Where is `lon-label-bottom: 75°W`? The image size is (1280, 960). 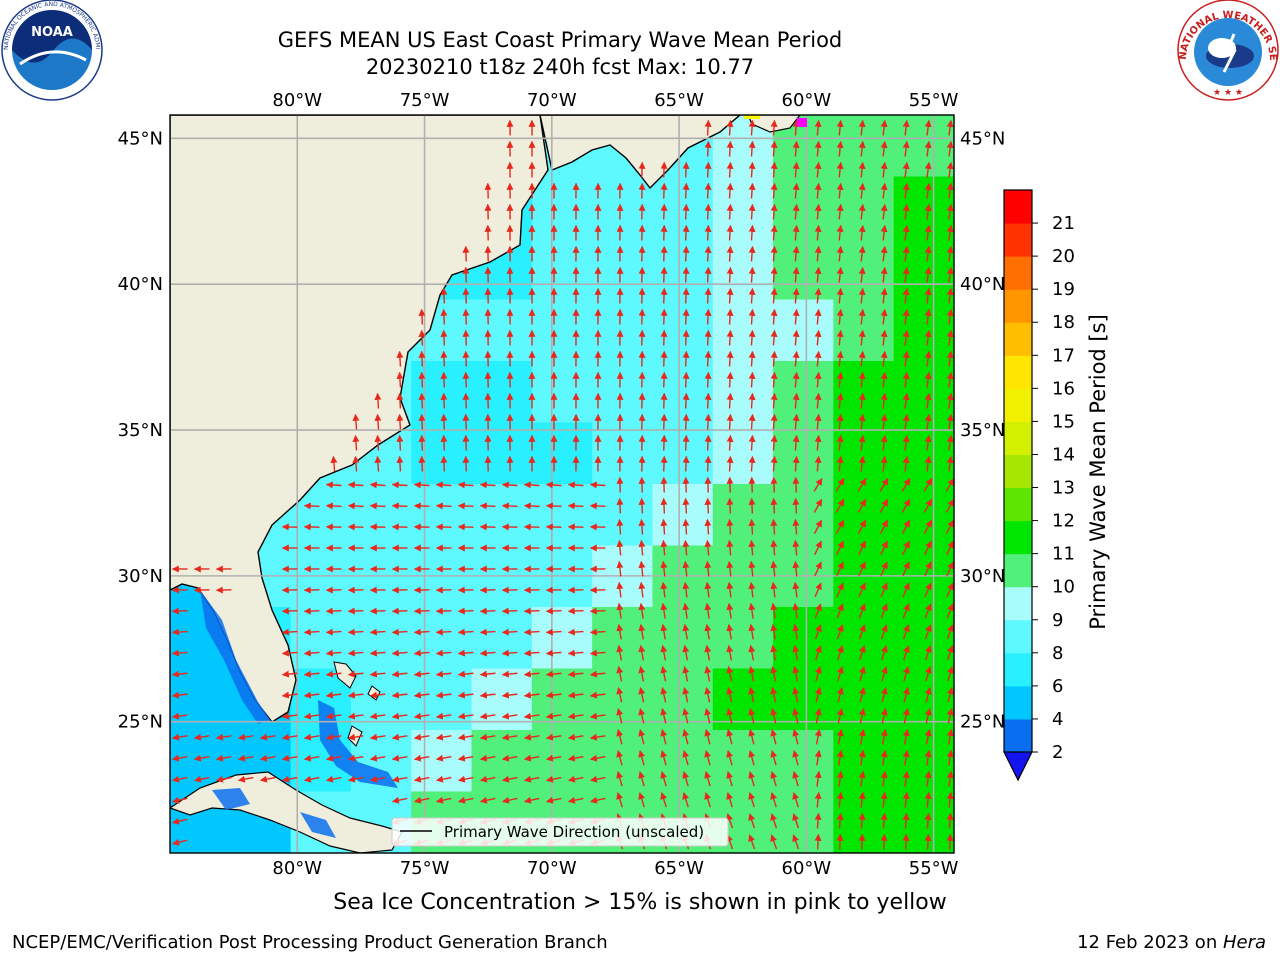
lon-label-bottom: 75°W is located at coordinates (425, 868).